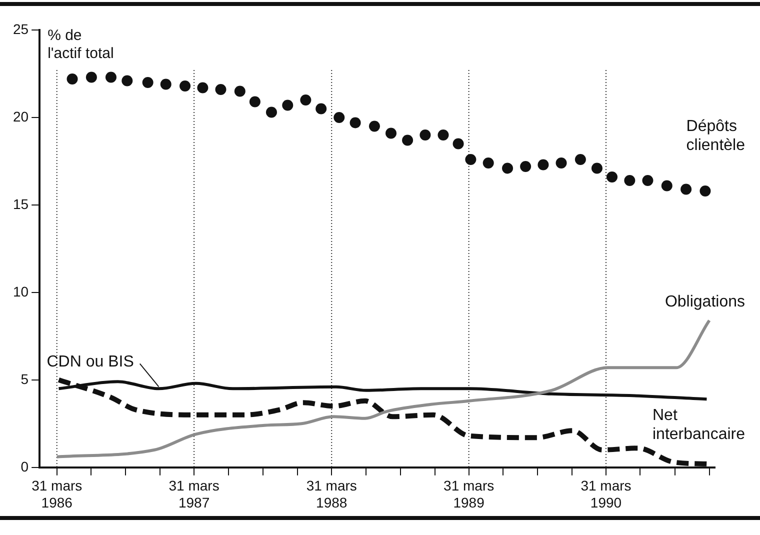 Image resolution: width=760 pixels, height=535 pixels. What do you see at coordinates (20, 116) in the screenshot?
I see `y-tick-label: 20` at bounding box center [20, 116].